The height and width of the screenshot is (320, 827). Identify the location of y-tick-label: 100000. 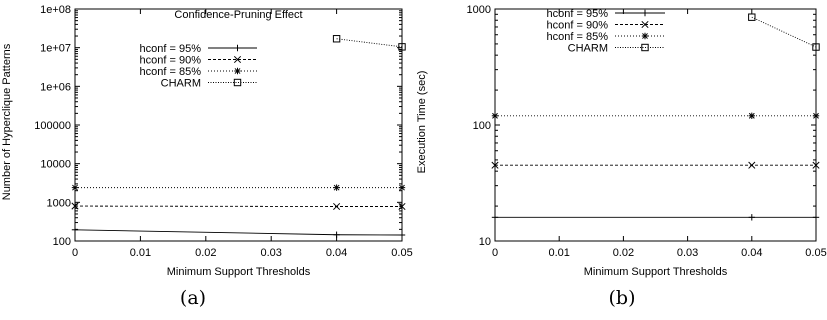
(52, 126).